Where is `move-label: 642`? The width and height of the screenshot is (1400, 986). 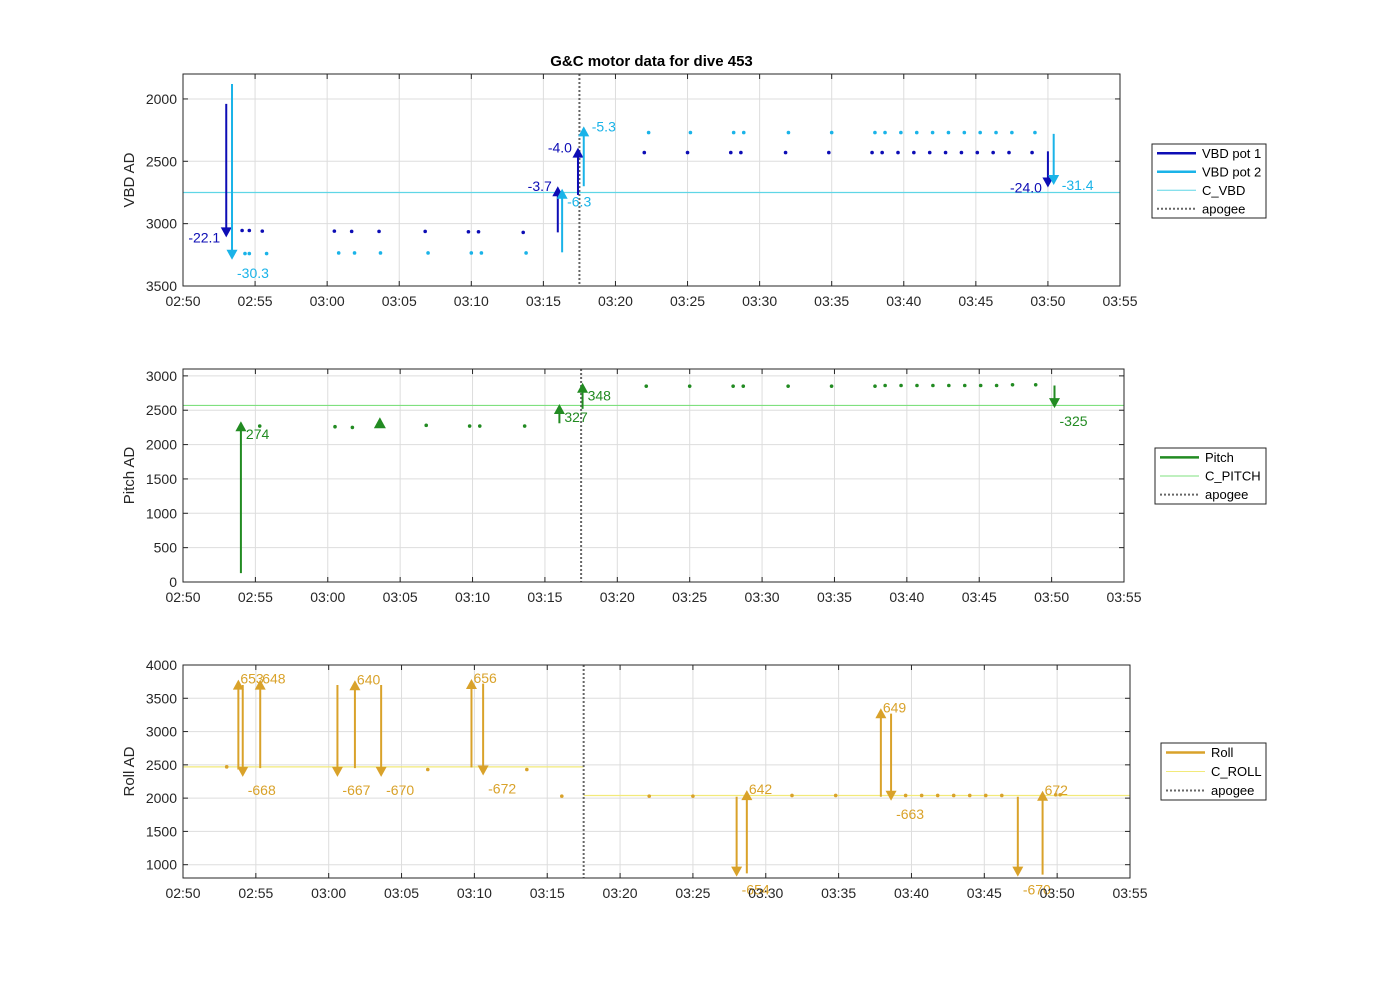
move-label: 642 is located at coordinates (761, 789).